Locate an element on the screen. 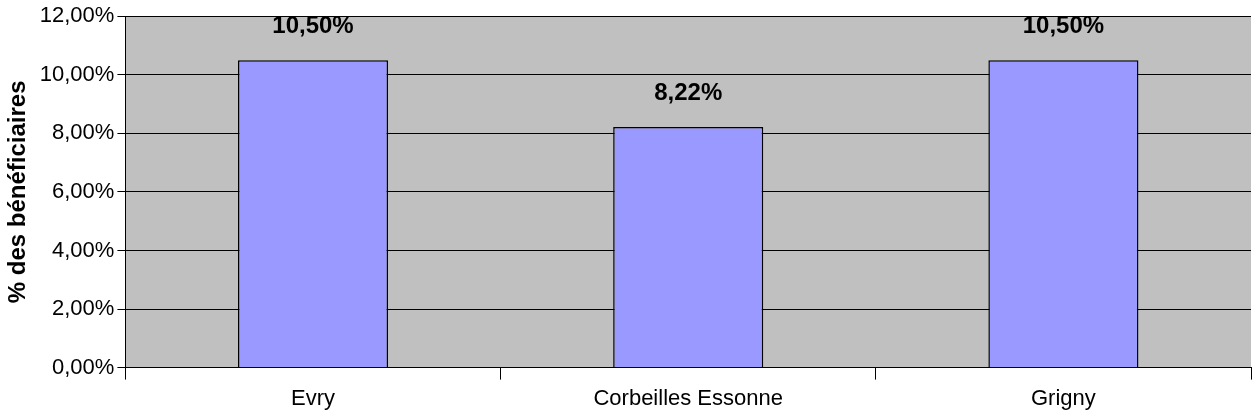  y-tick-label: 12,00% is located at coordinates (77, 15).